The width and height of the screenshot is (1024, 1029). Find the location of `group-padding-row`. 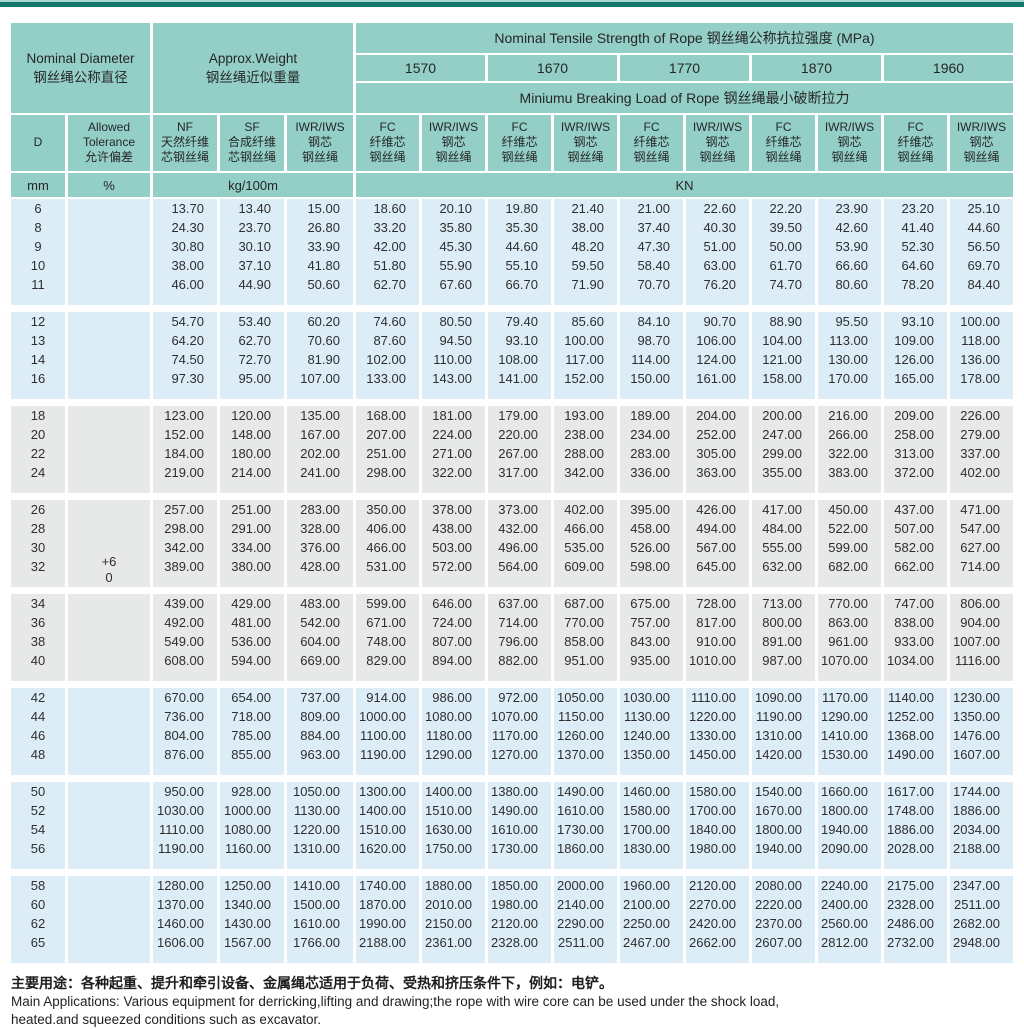

group-padding-row is located at coordinates (512, 487).